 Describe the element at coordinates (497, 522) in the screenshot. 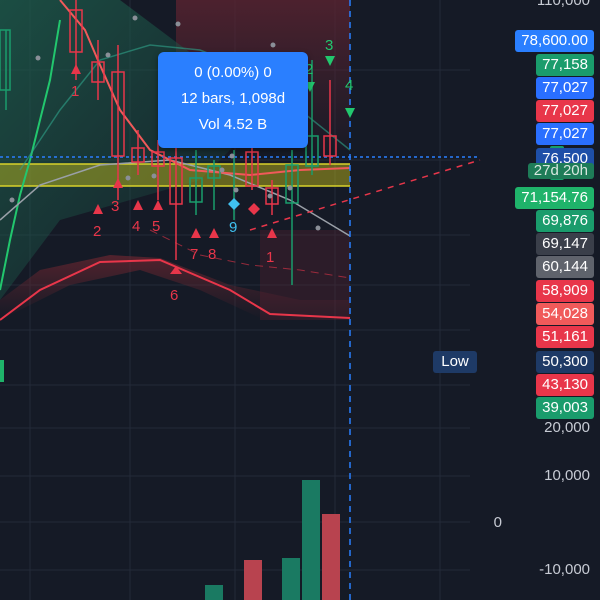

I see `price-scale-label: 0` at that location.